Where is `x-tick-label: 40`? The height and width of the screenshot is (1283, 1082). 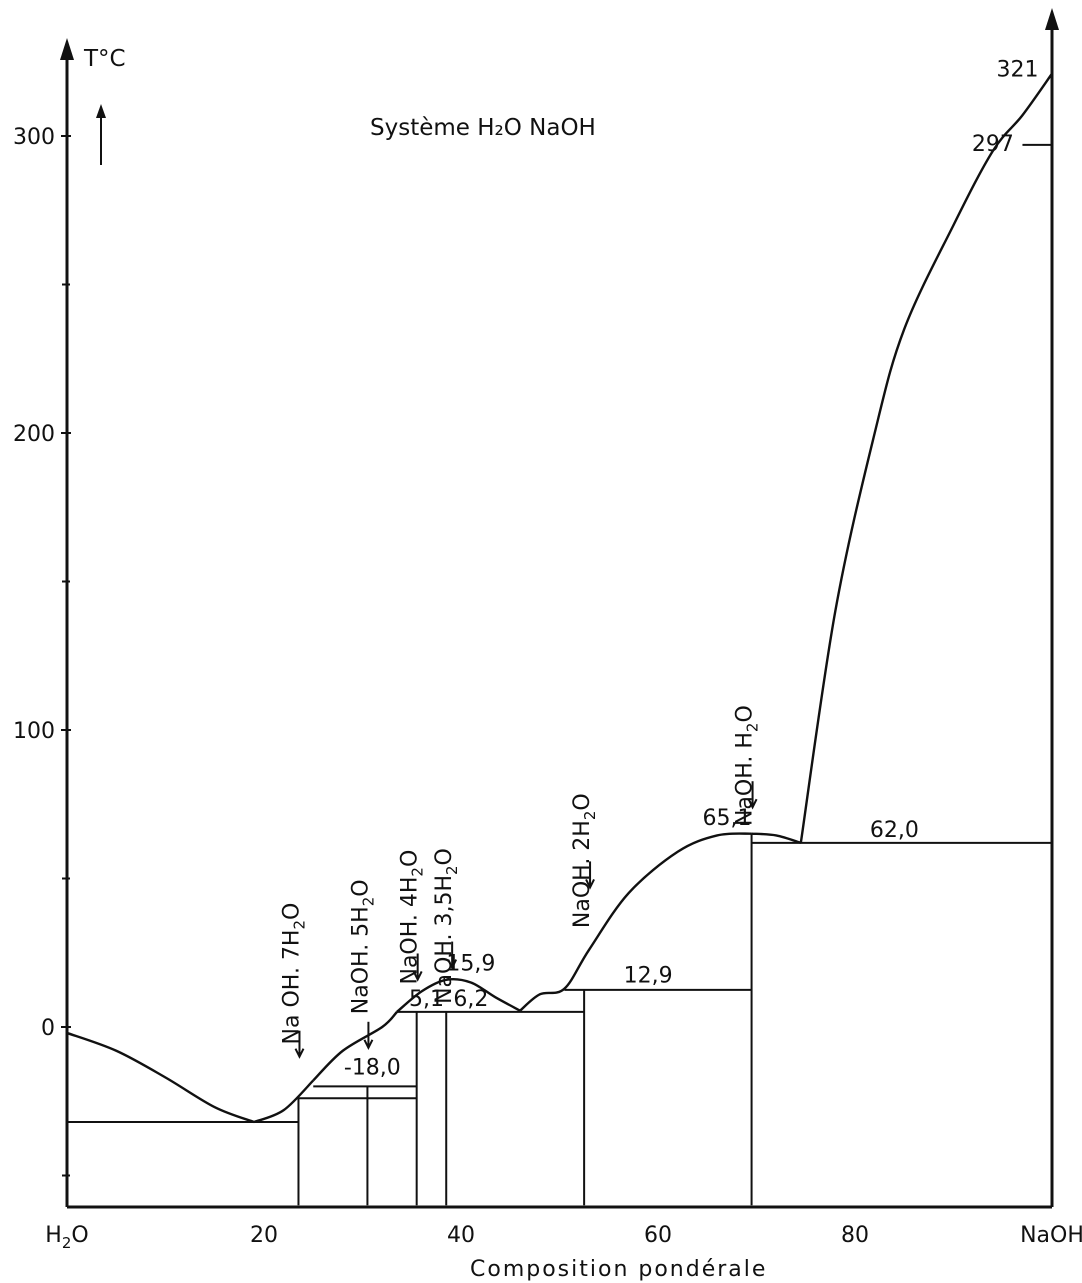 x-tick-label: 40 is located at coordinates (461, 1235).